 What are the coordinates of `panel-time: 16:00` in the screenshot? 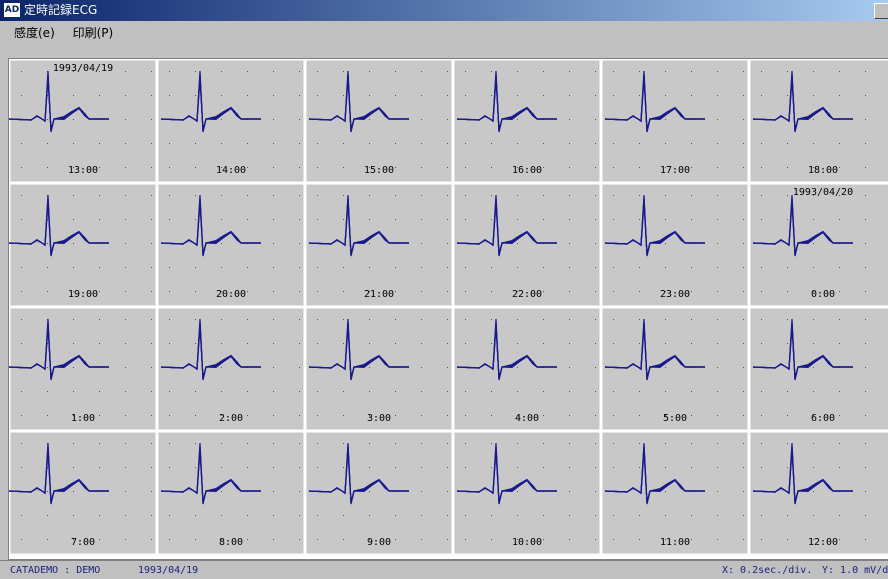 It's located at (527, 170).